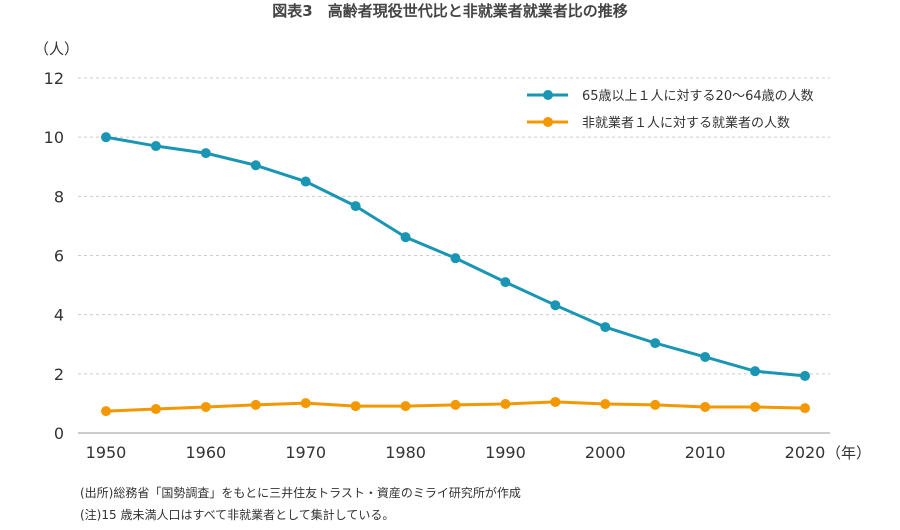 The width and height of the screenshot is (900, 530). Describe the element at coordinates (54, 137) in the screenshot. I see `y-tick-label: 10` at that location.